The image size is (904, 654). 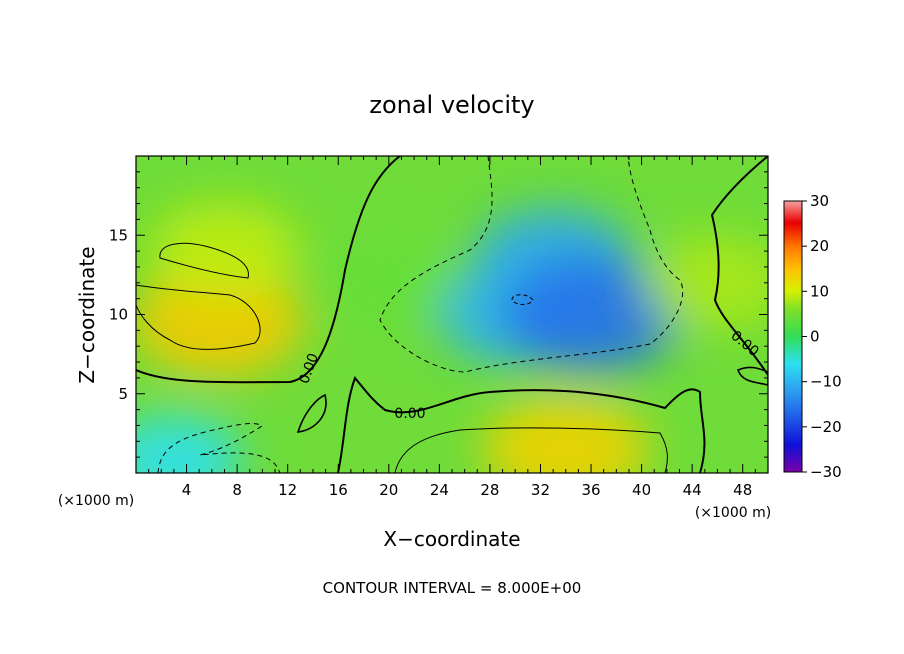 I want to click on z-unit-label: (×1000 m), so click(x=96, y=501).